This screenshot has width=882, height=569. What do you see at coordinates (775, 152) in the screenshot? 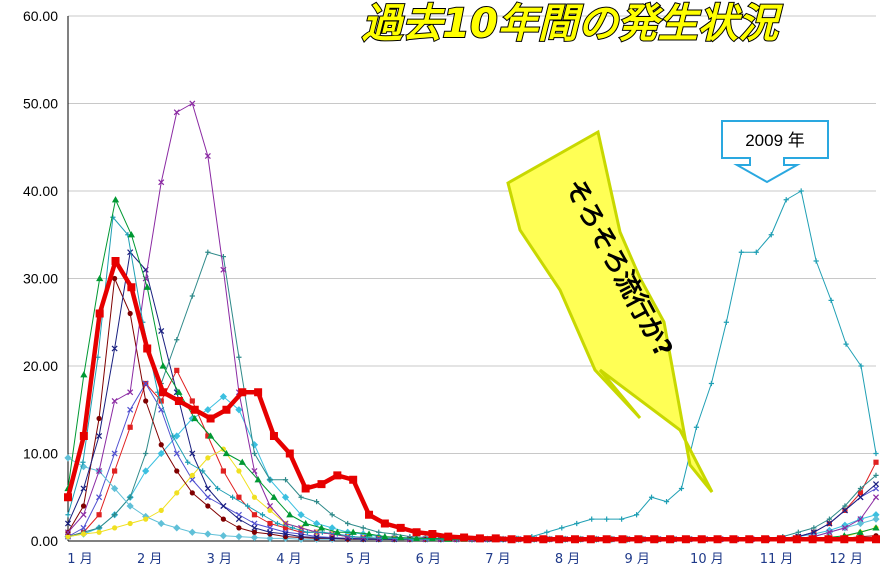
I see `callout-2009: 2009 年` at bounding box center [775, 152].